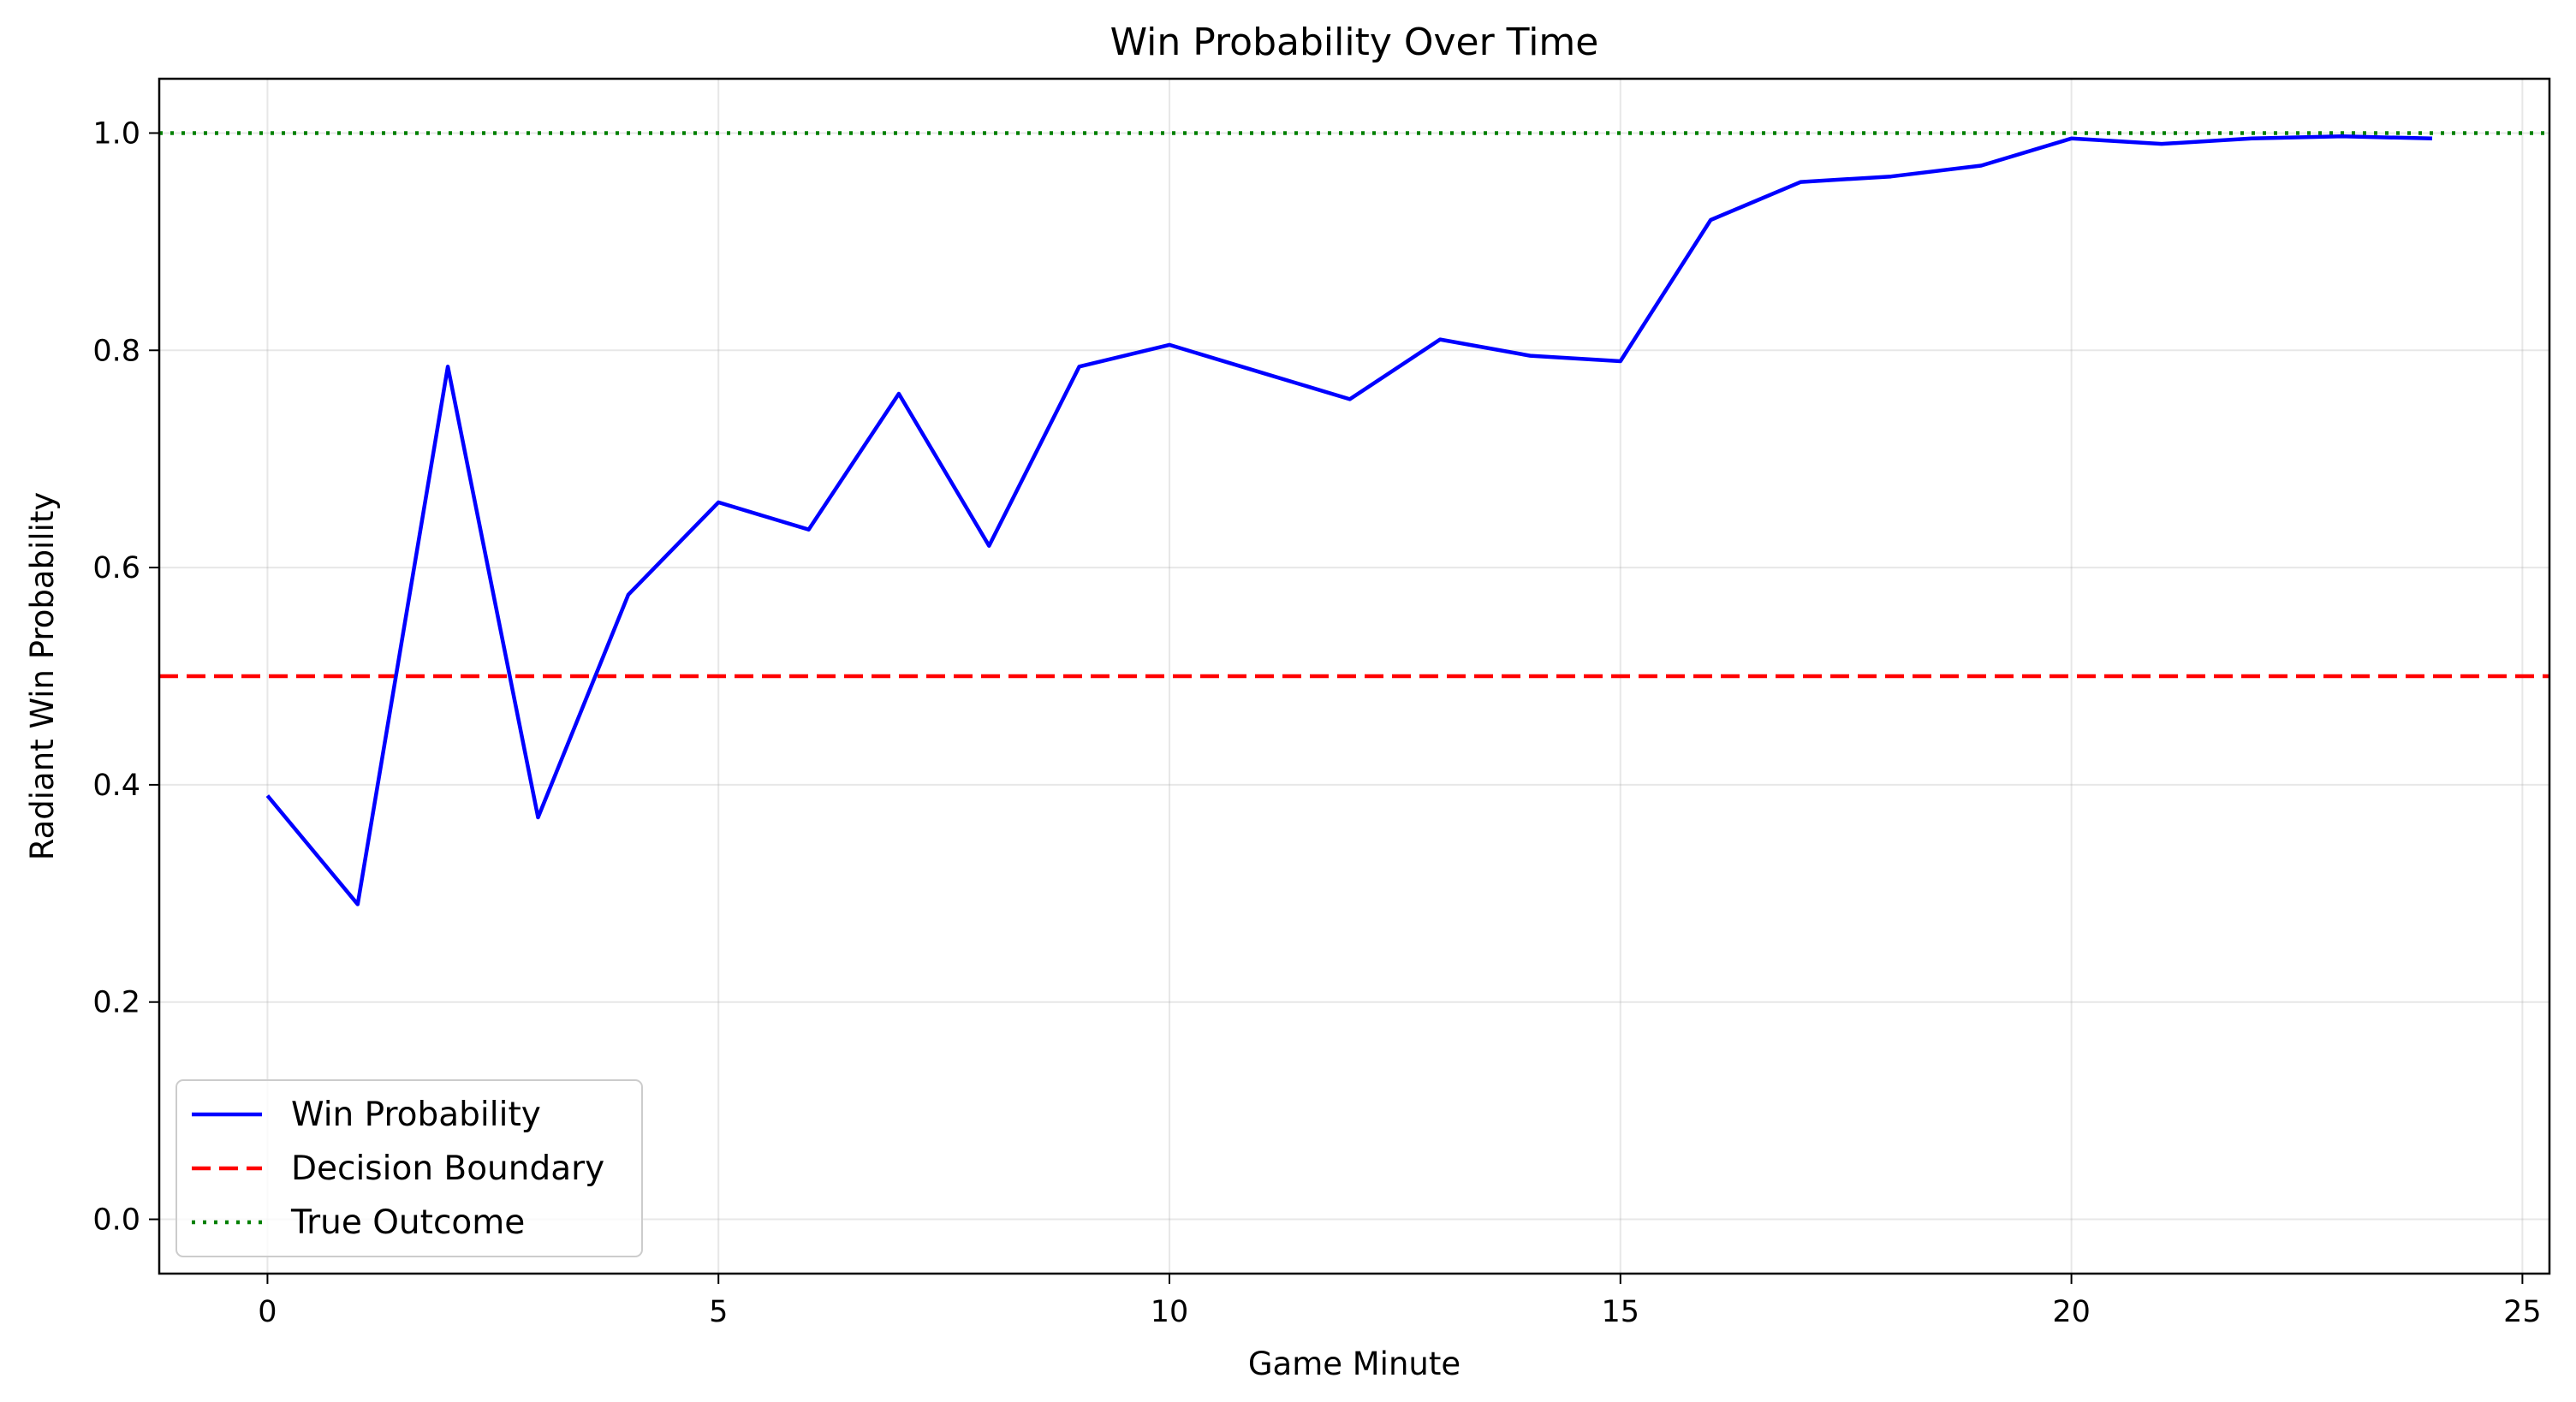 This screenshot has height=1402, width=2576. I want to click on legend-box, so click(409, 1168).